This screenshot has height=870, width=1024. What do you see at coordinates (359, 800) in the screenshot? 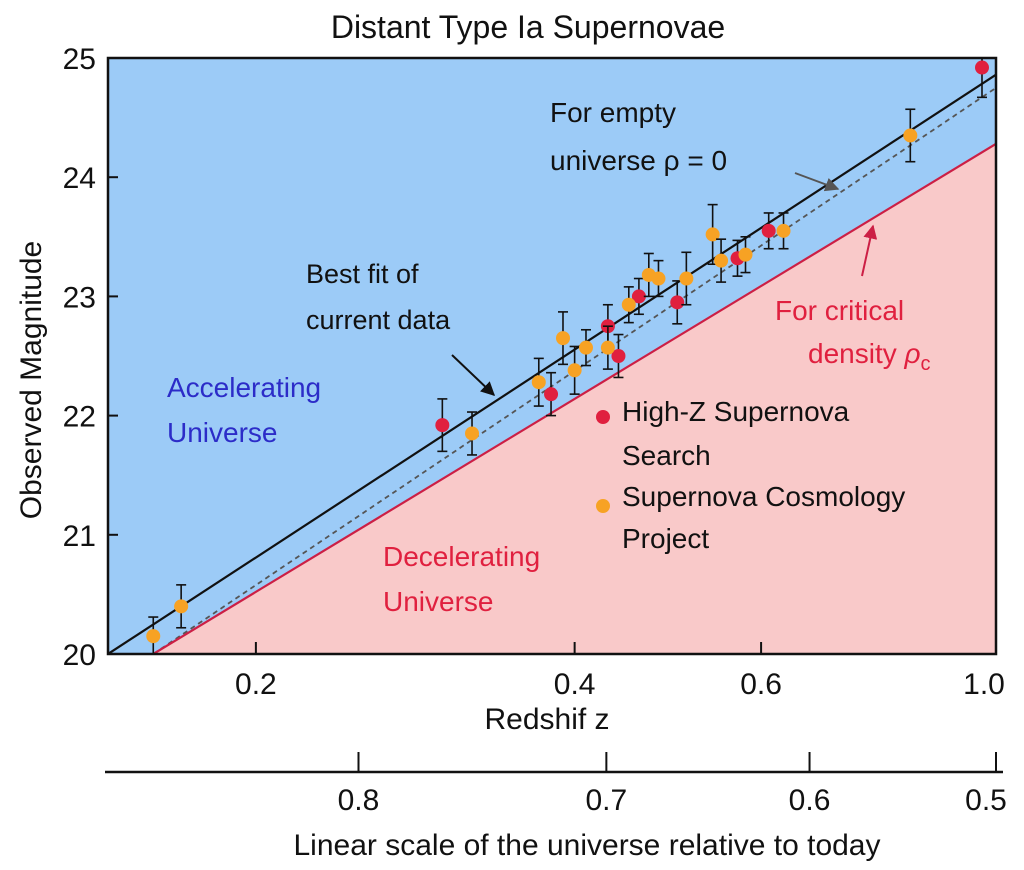
I see `secondary-tick-label: 0.8` at bounding box center [359, 800].